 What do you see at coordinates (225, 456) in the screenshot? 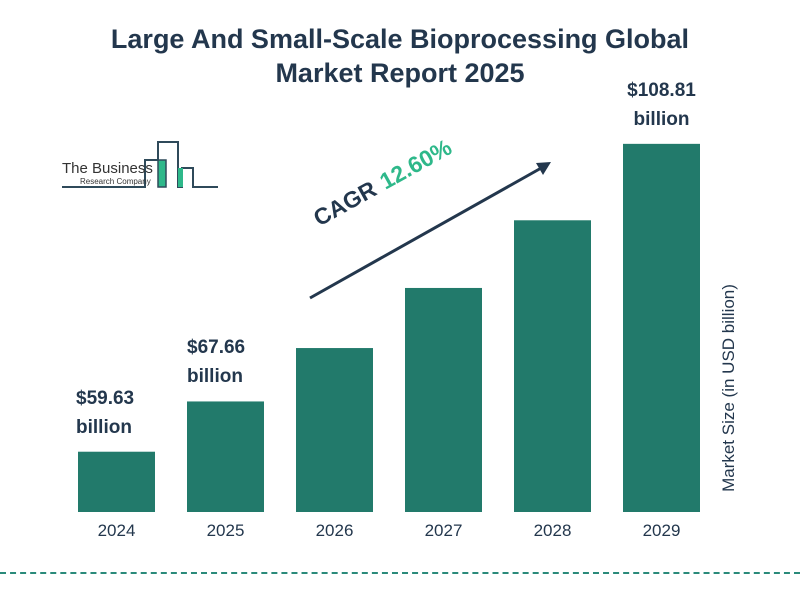
I see `bar-2025` at bounding box center [225, 456].